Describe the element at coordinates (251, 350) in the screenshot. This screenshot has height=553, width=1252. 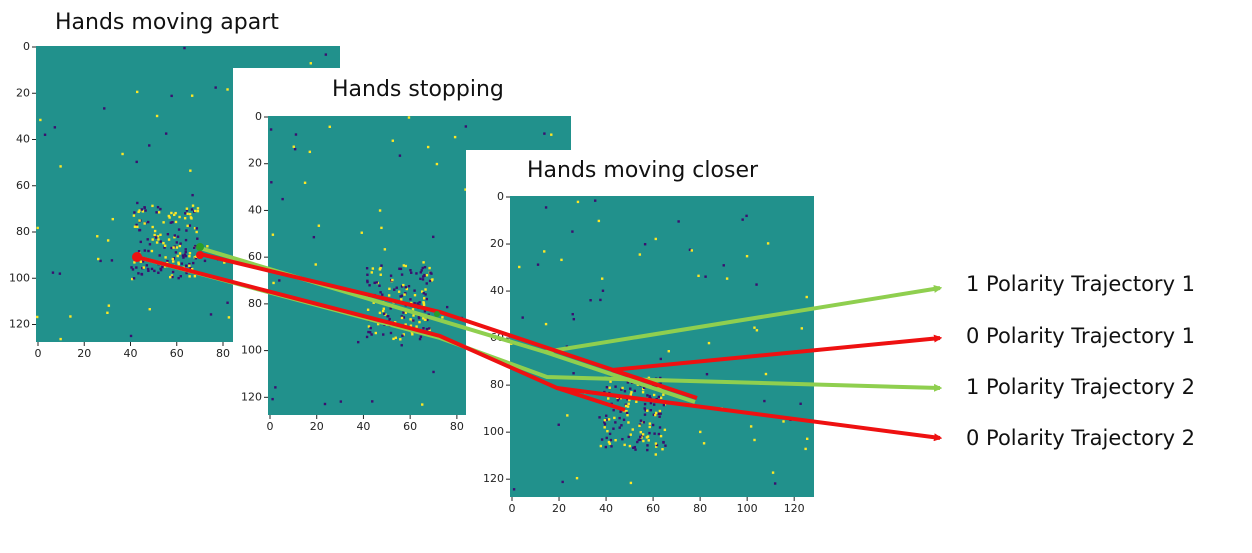
I see `y-tick-label: 100` at that location.